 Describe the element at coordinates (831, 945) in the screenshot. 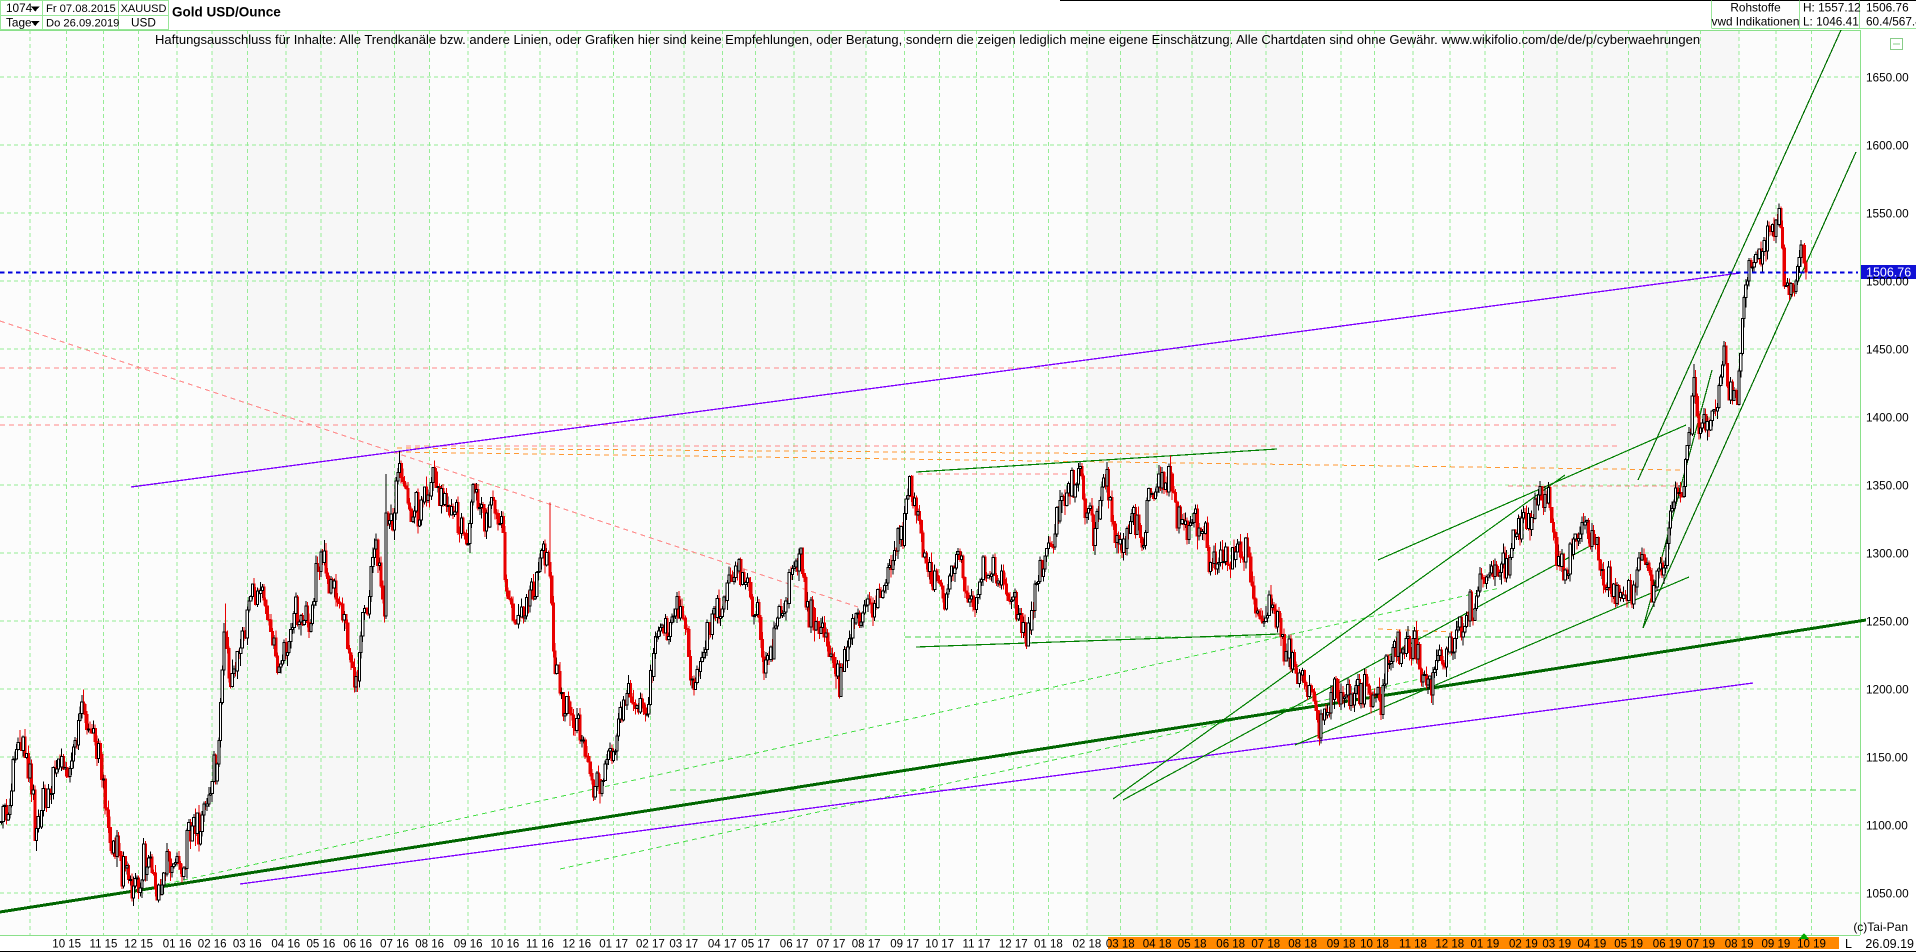

I see `svg-text: 07 17` at that location.